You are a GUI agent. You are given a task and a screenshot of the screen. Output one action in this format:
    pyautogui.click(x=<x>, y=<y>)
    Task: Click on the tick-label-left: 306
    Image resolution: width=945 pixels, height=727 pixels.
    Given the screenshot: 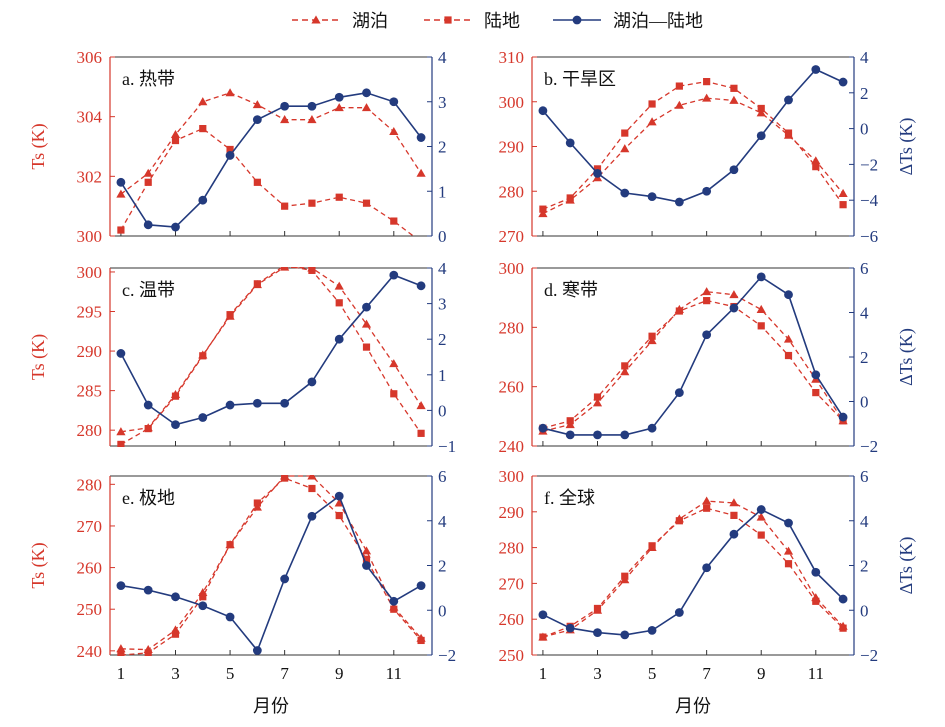 What is the action you would take?
    pyautogui.click(x=90, y=57)
    